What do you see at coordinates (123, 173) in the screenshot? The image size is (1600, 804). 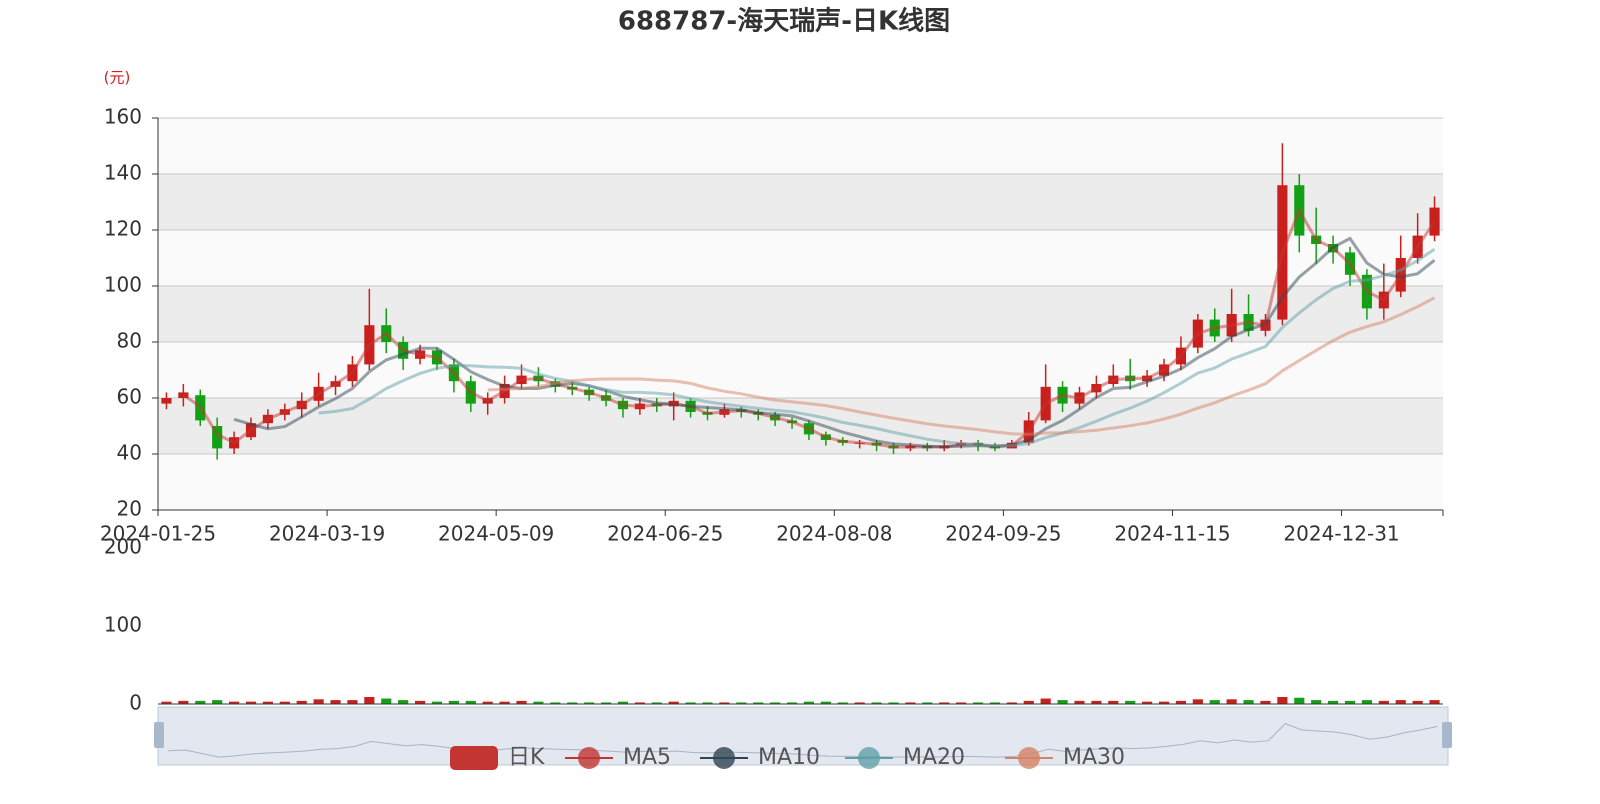 I see `y-tick-label: 140` at bounding box center [123, 173].